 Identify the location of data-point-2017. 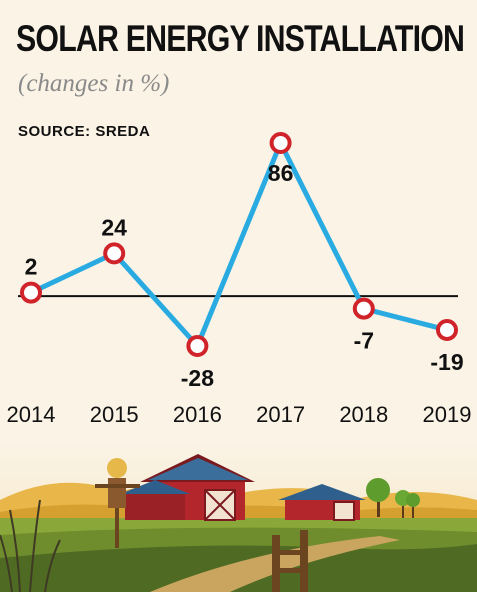
(280, 143).